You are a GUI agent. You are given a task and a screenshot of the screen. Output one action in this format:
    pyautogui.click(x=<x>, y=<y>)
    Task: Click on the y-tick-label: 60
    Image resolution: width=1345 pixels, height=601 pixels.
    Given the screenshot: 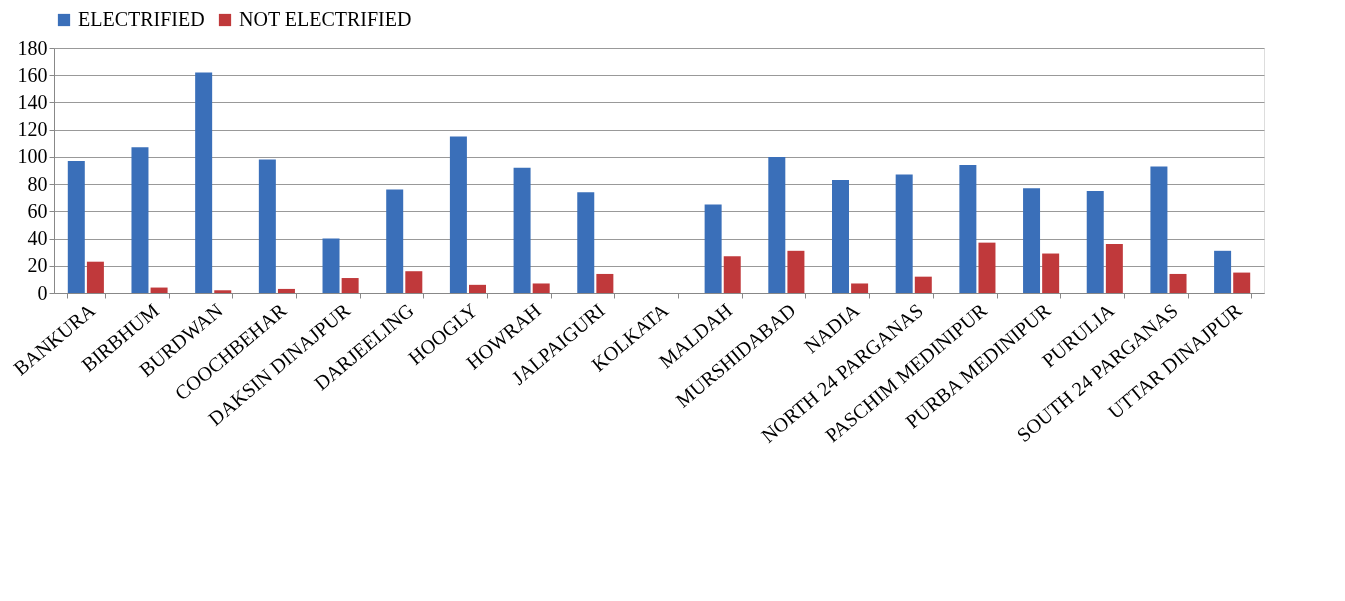 What is the action you would take?
    pyautogui.click(x=37, y=210)
    